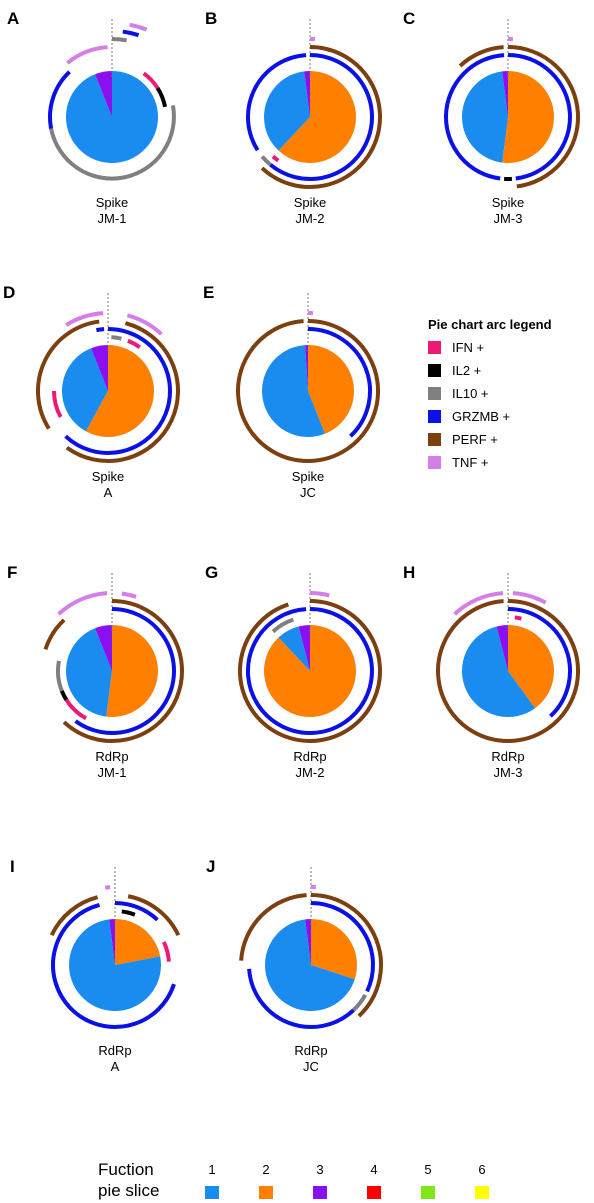 This screenshot has height=1203, width=594. I want to click on function-number: 4, so click(373, 1169).